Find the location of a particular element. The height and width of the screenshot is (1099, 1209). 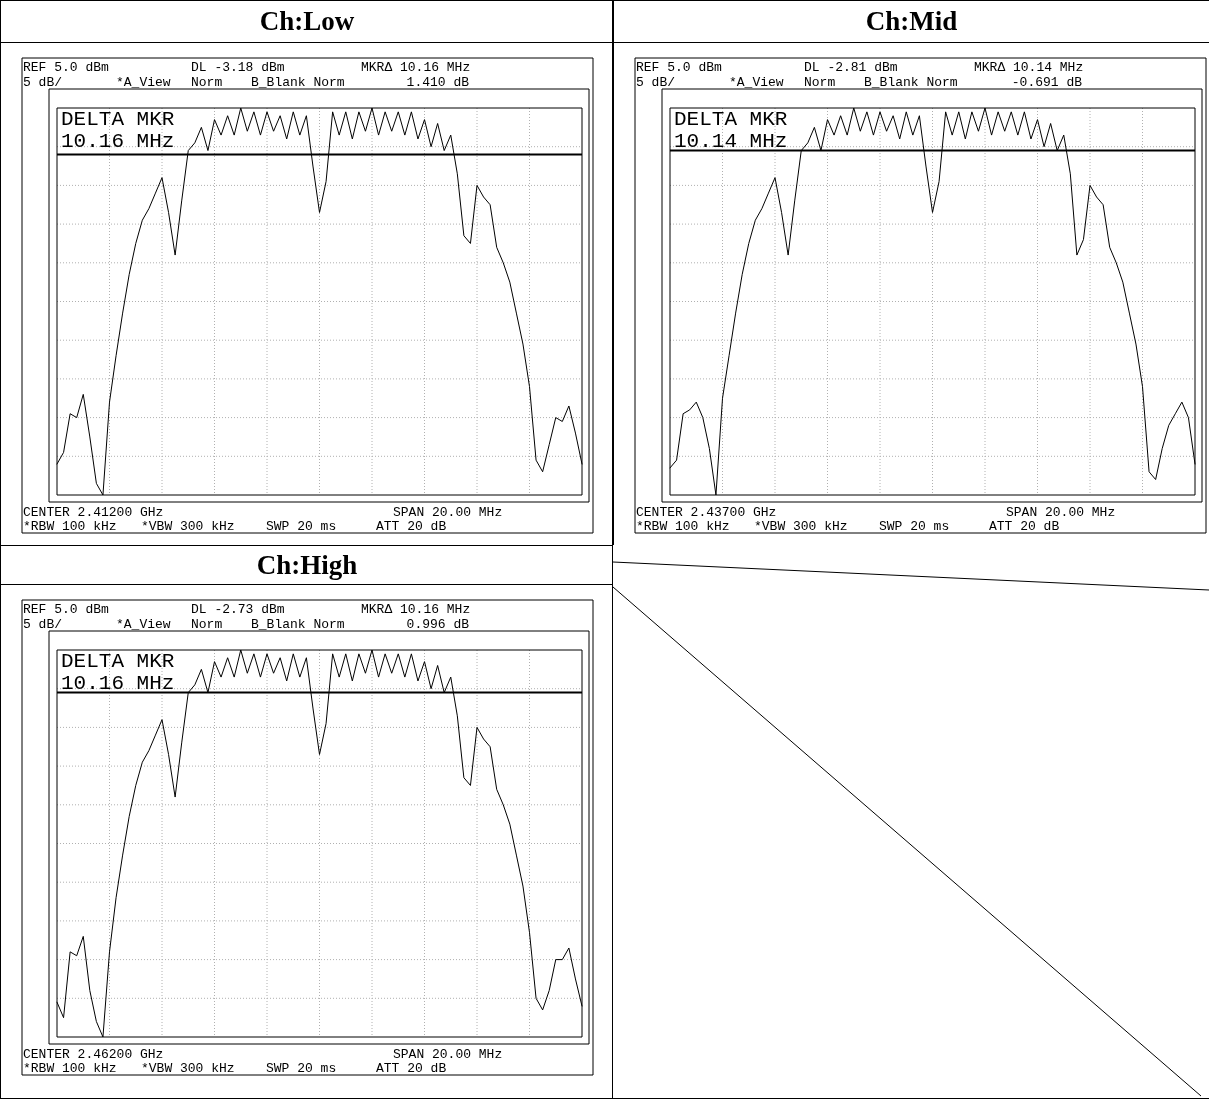

text: DL -3.18 dBm is located at coordinates (238, 67).